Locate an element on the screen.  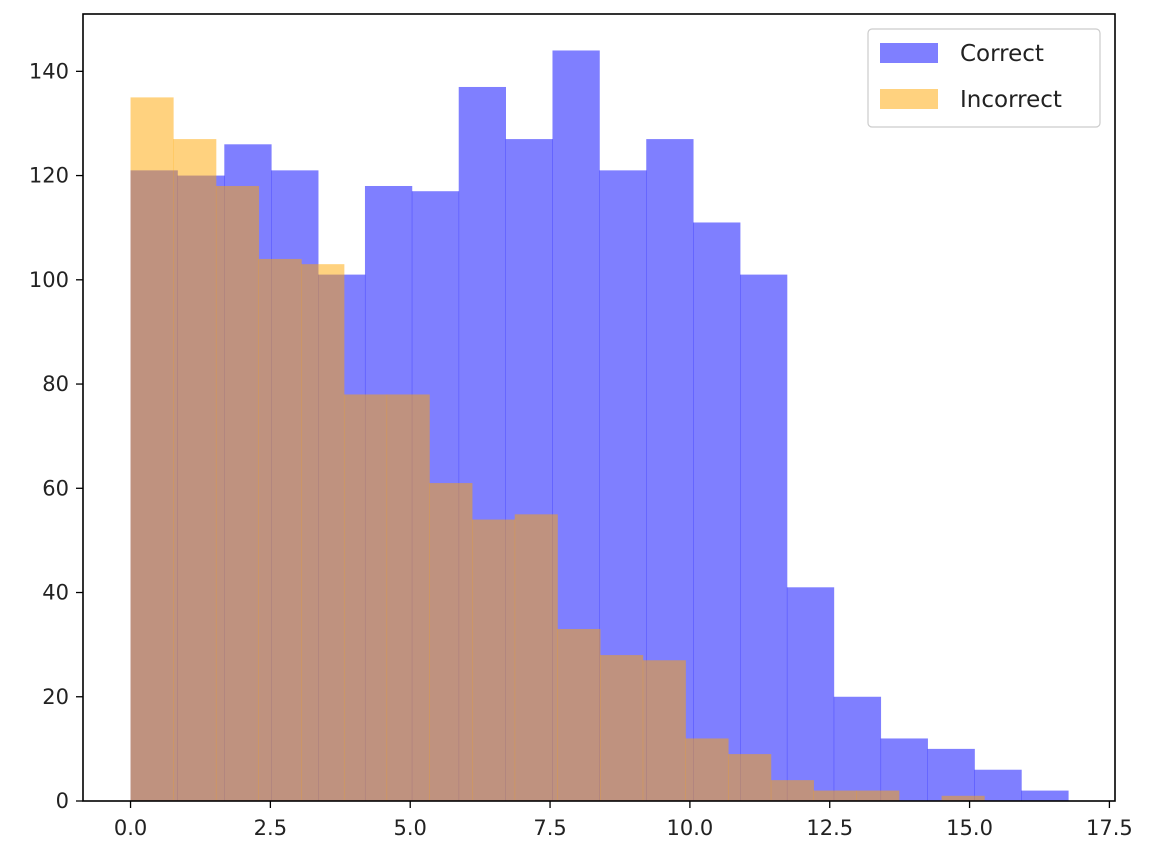
legend: Correct Incorrect is located at coordinates (984, 78).